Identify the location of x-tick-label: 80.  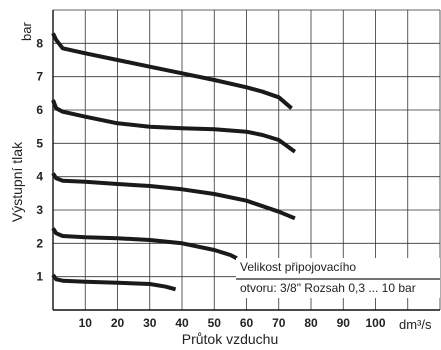
(311, 323).